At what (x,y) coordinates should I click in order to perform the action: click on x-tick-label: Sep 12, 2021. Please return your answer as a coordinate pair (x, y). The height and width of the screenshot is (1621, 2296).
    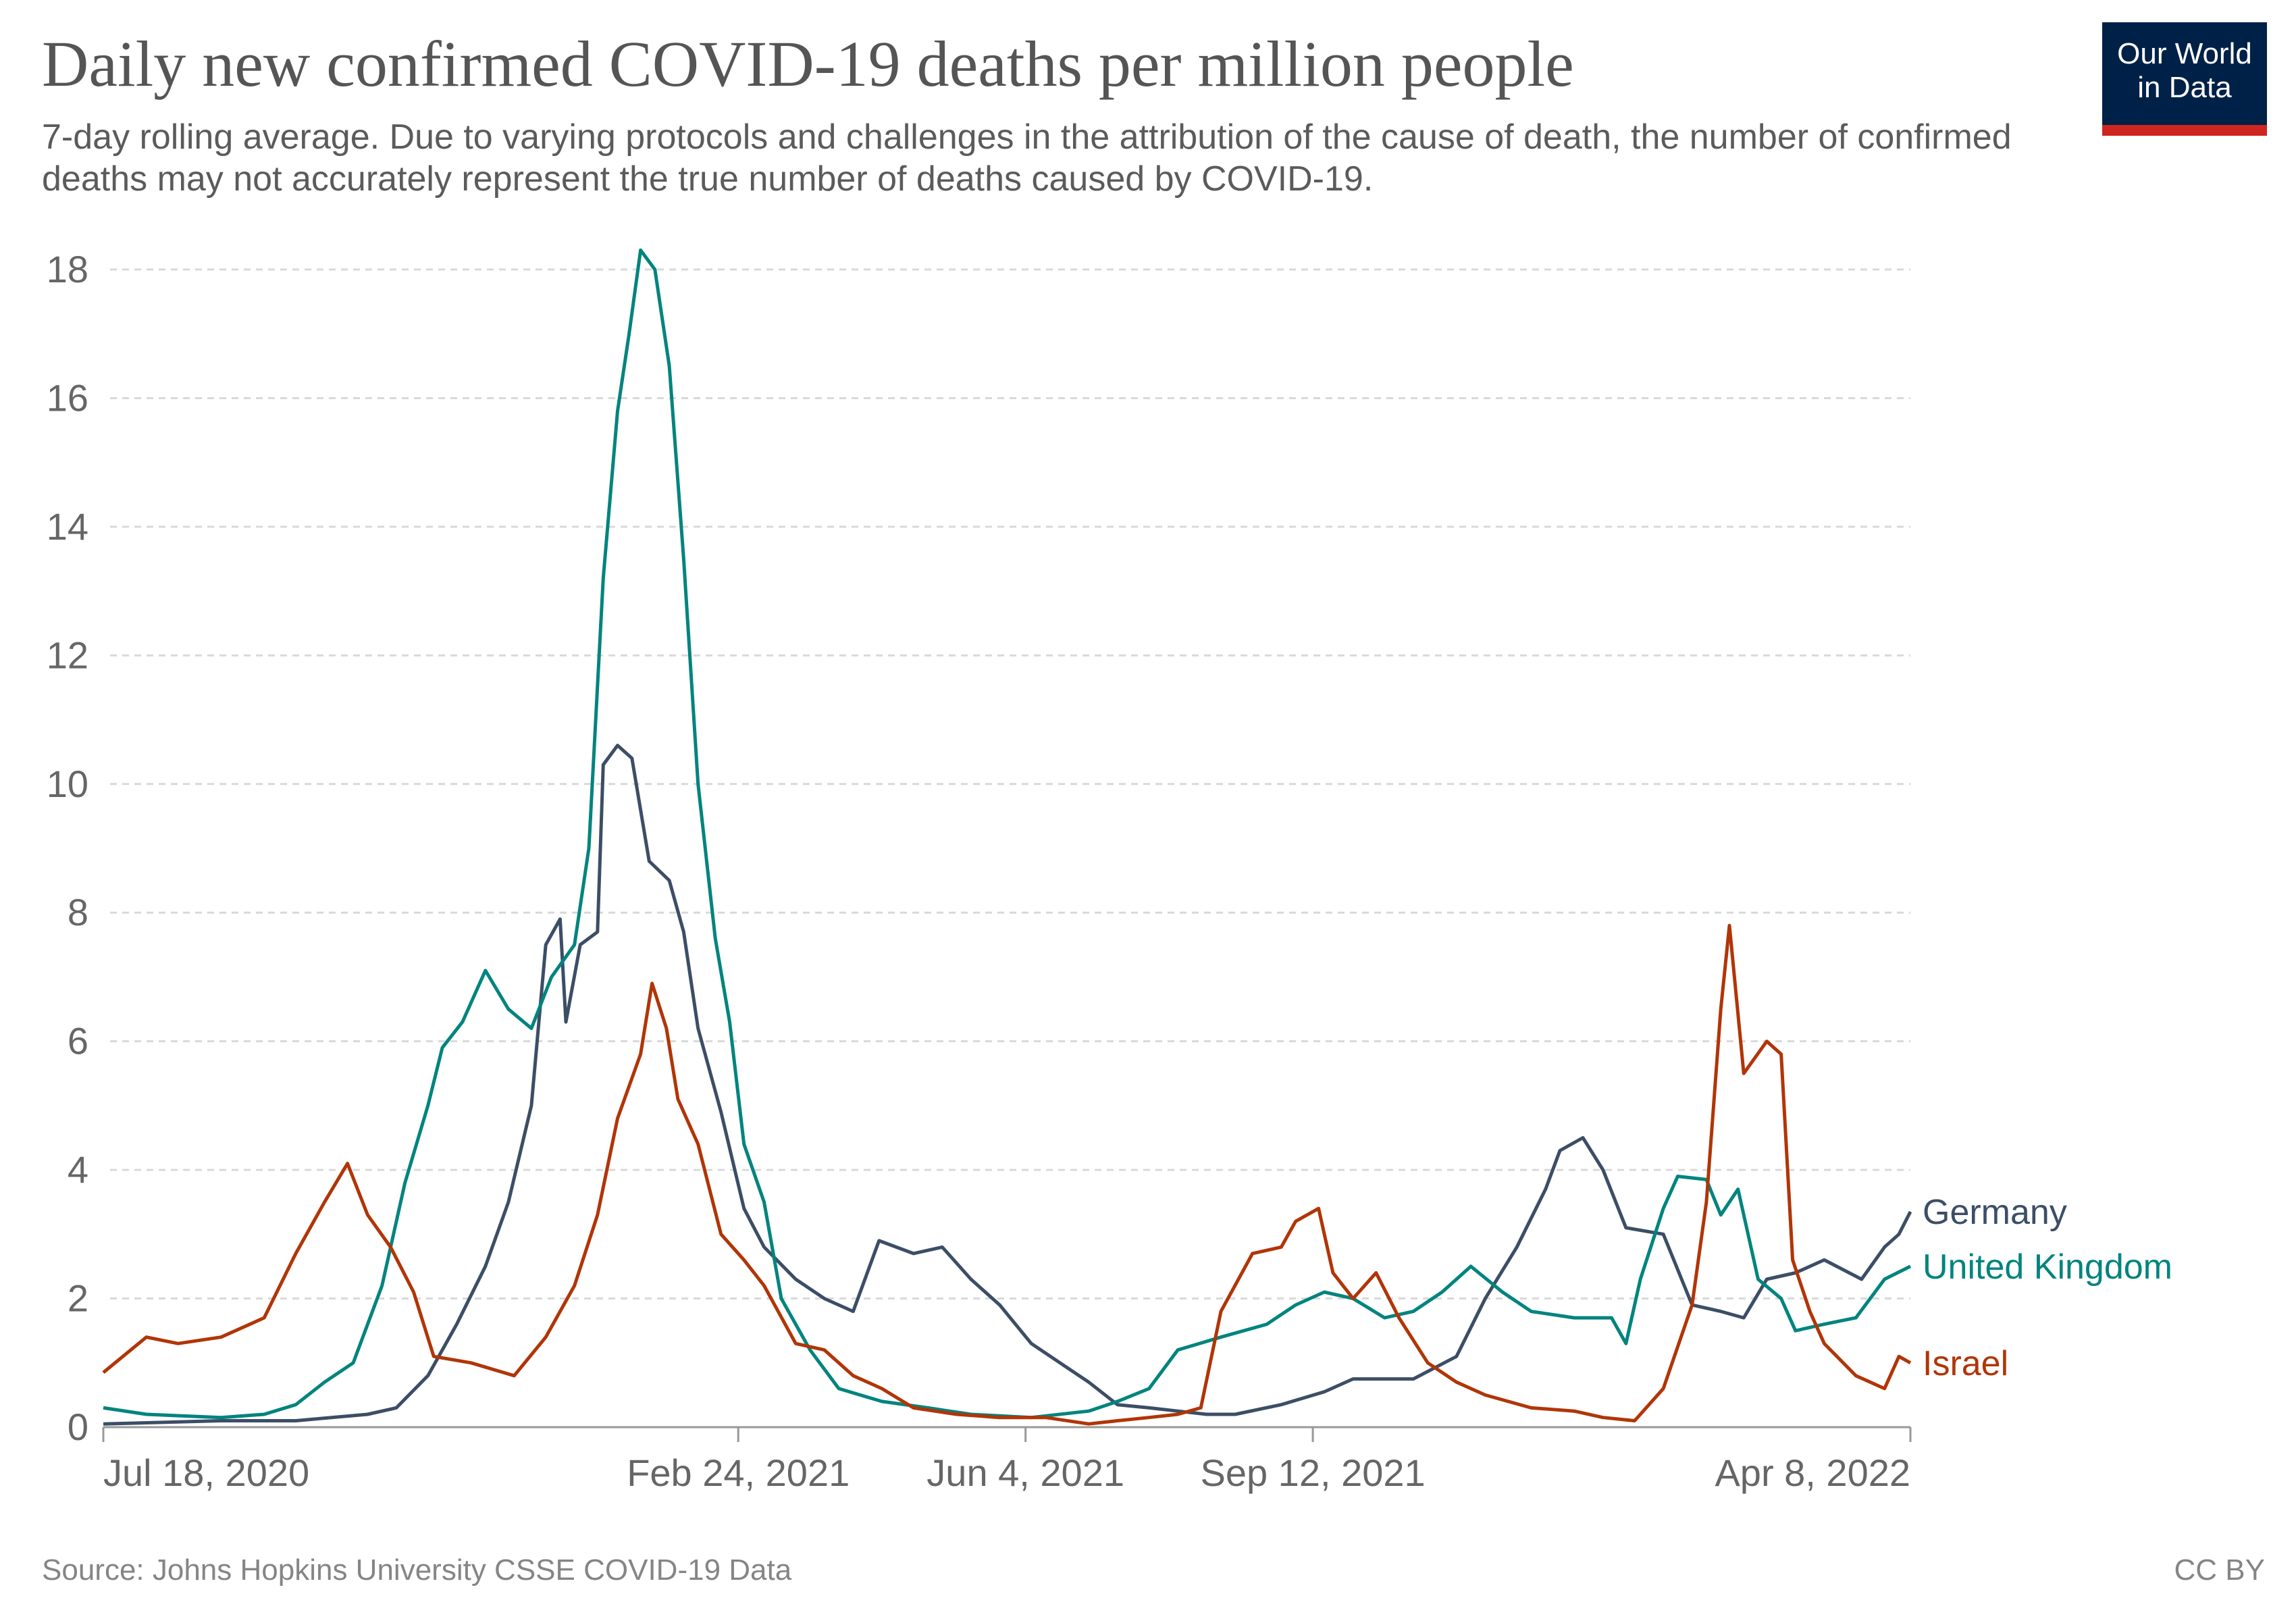
    Looking at the image, I should click on (1312, 1472).